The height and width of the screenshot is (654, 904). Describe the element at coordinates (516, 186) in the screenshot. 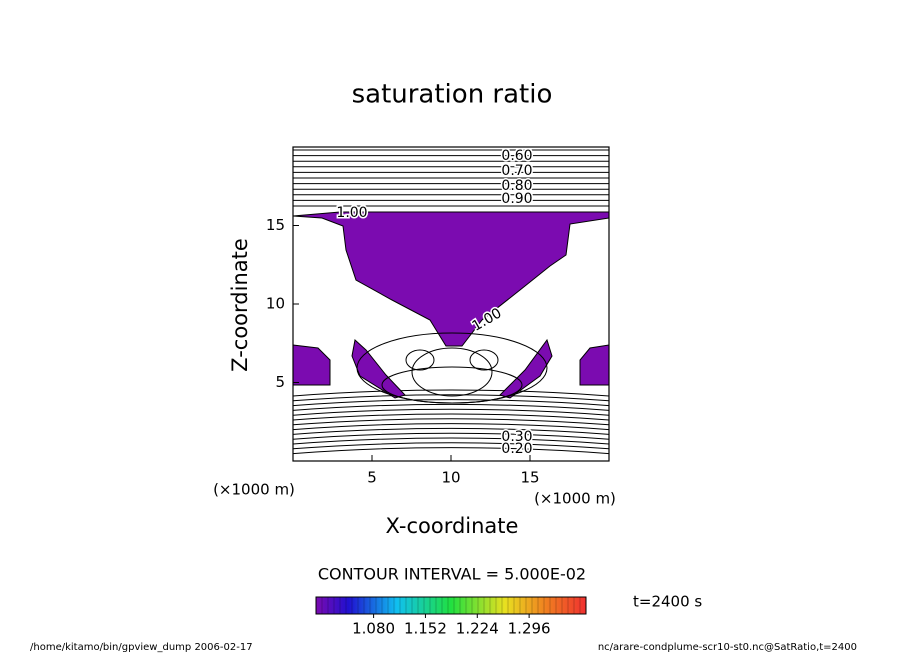

I see `contour-label: 0.80` at that location.